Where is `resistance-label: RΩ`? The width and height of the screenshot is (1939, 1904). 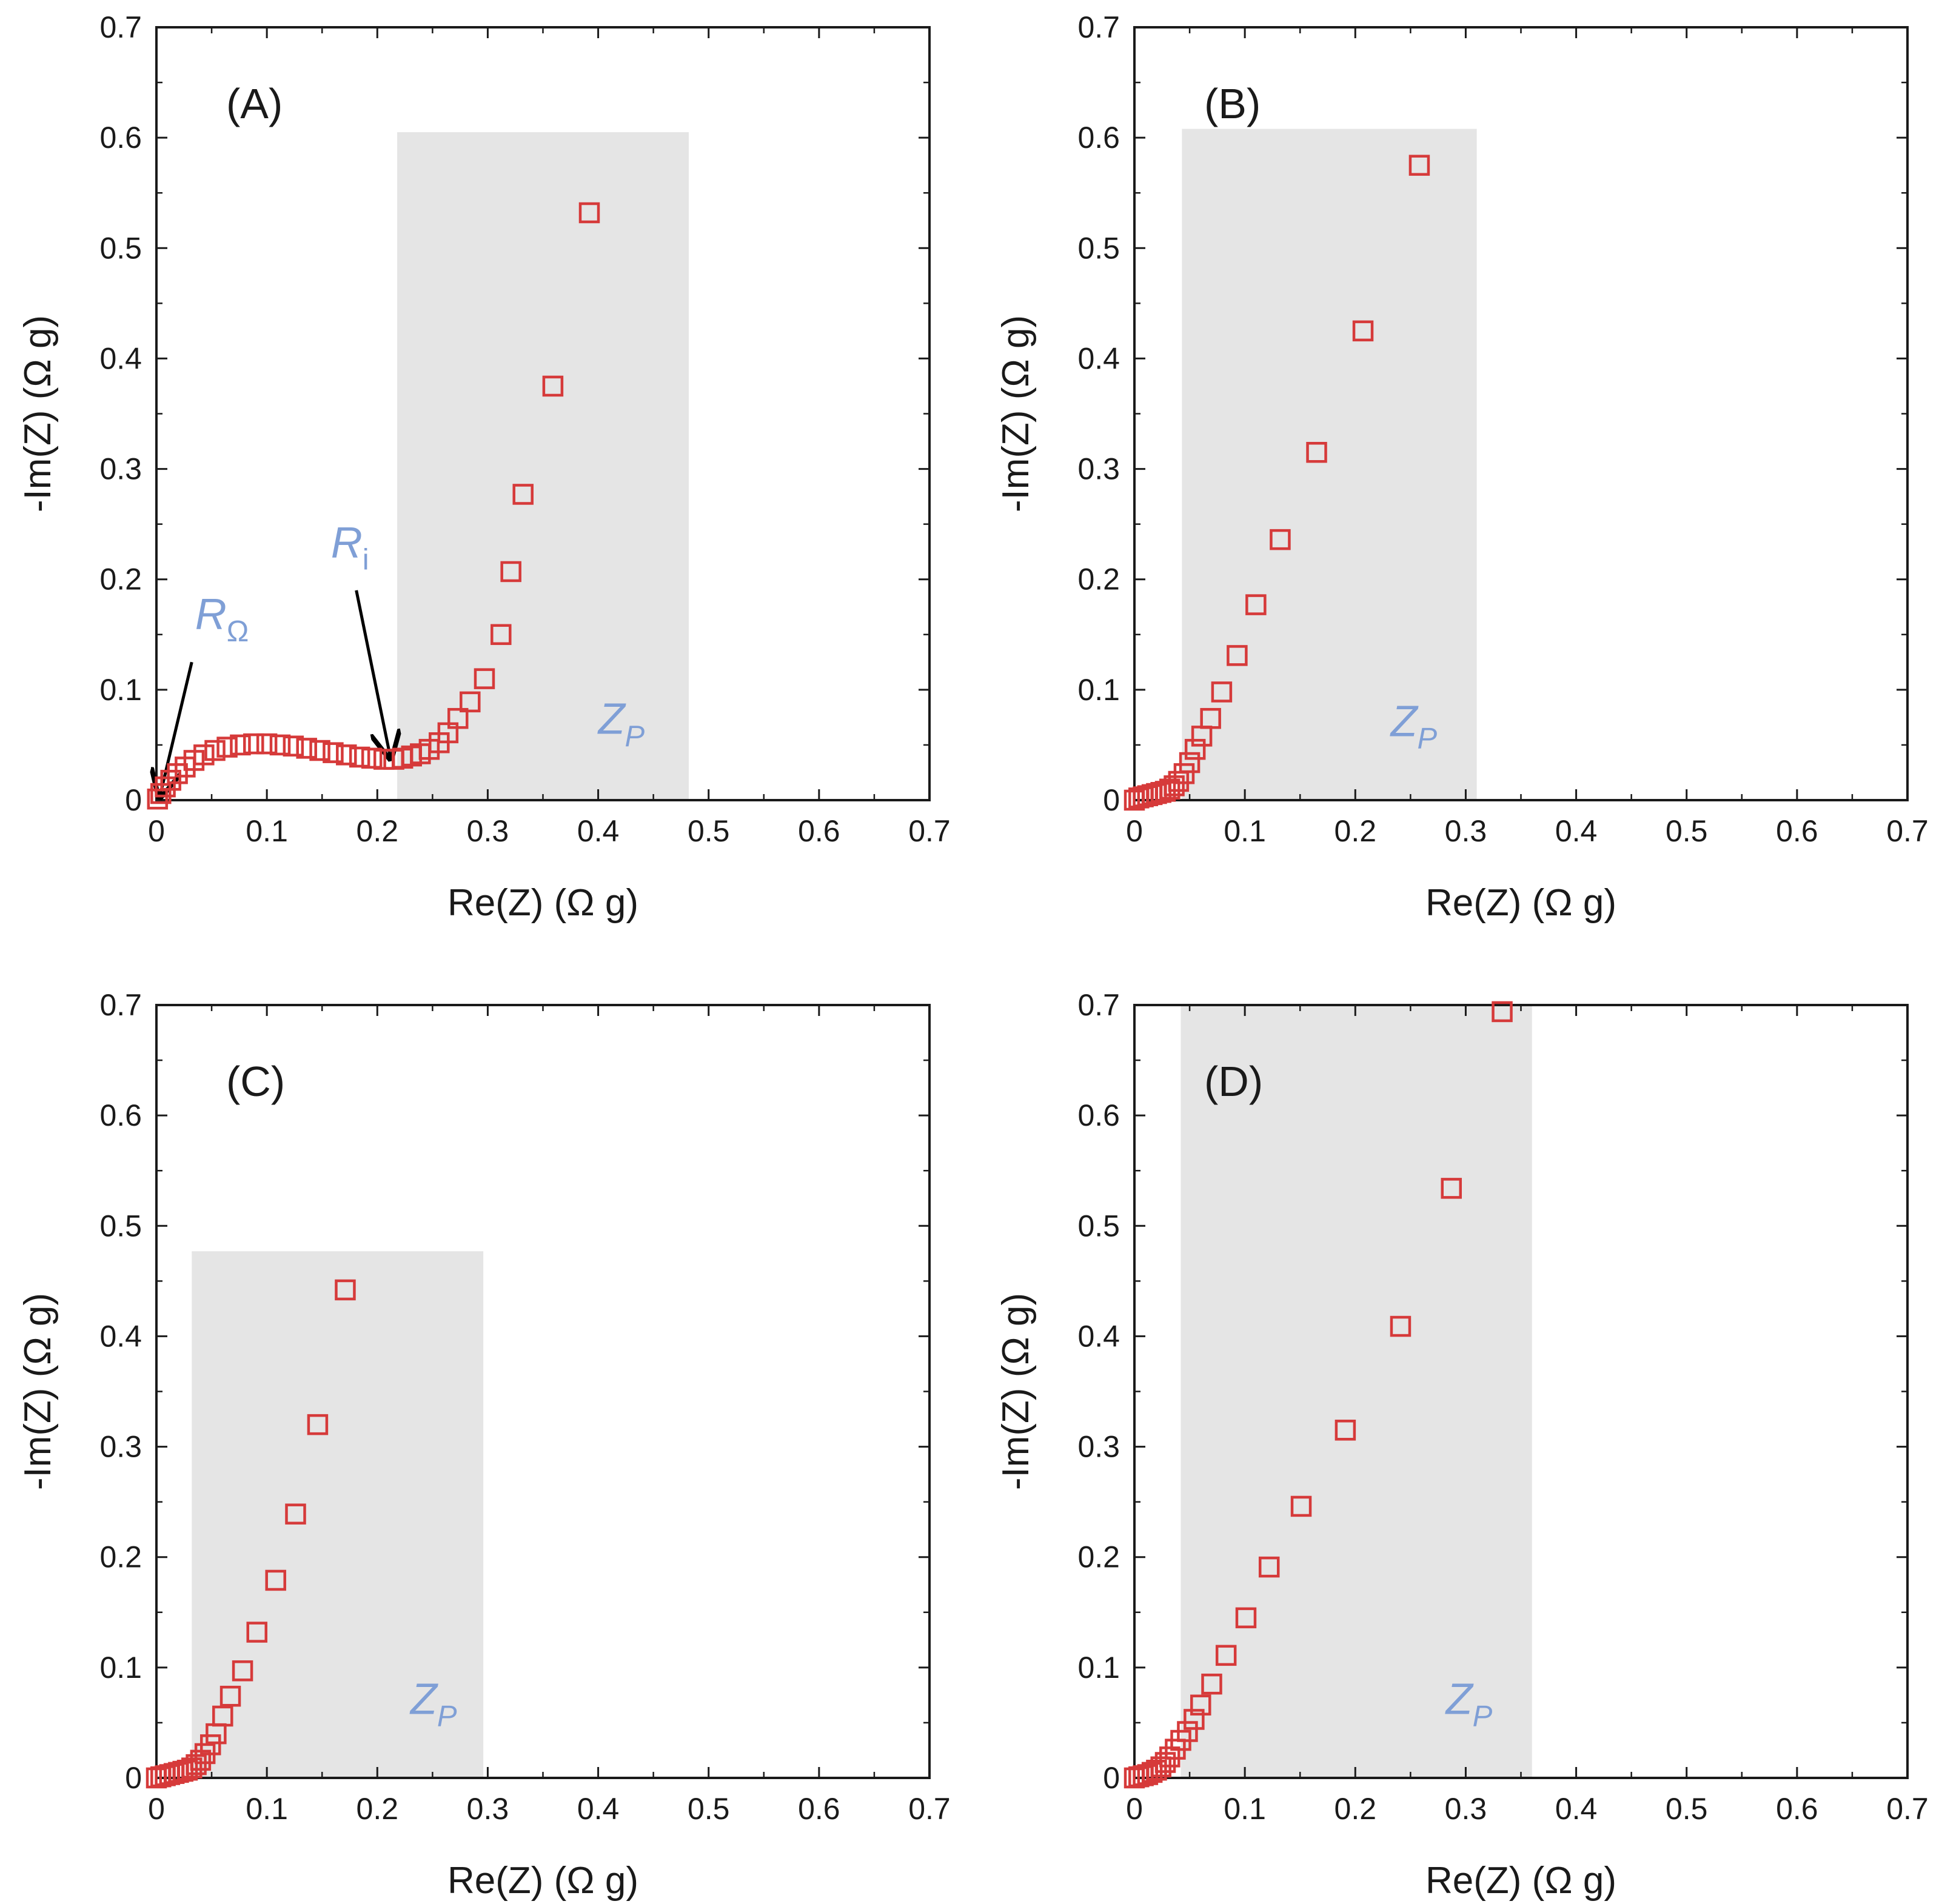 resistance-label: RΩ is located at coordinates (222, 619).